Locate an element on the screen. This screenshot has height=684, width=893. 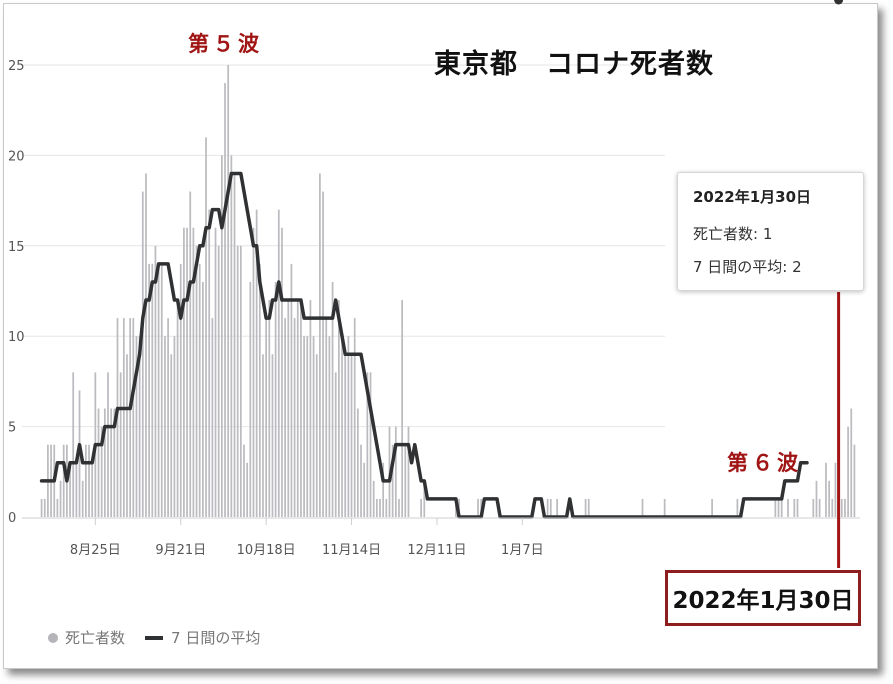
y-tick-label: 25 is located at coordinates (16, 66).